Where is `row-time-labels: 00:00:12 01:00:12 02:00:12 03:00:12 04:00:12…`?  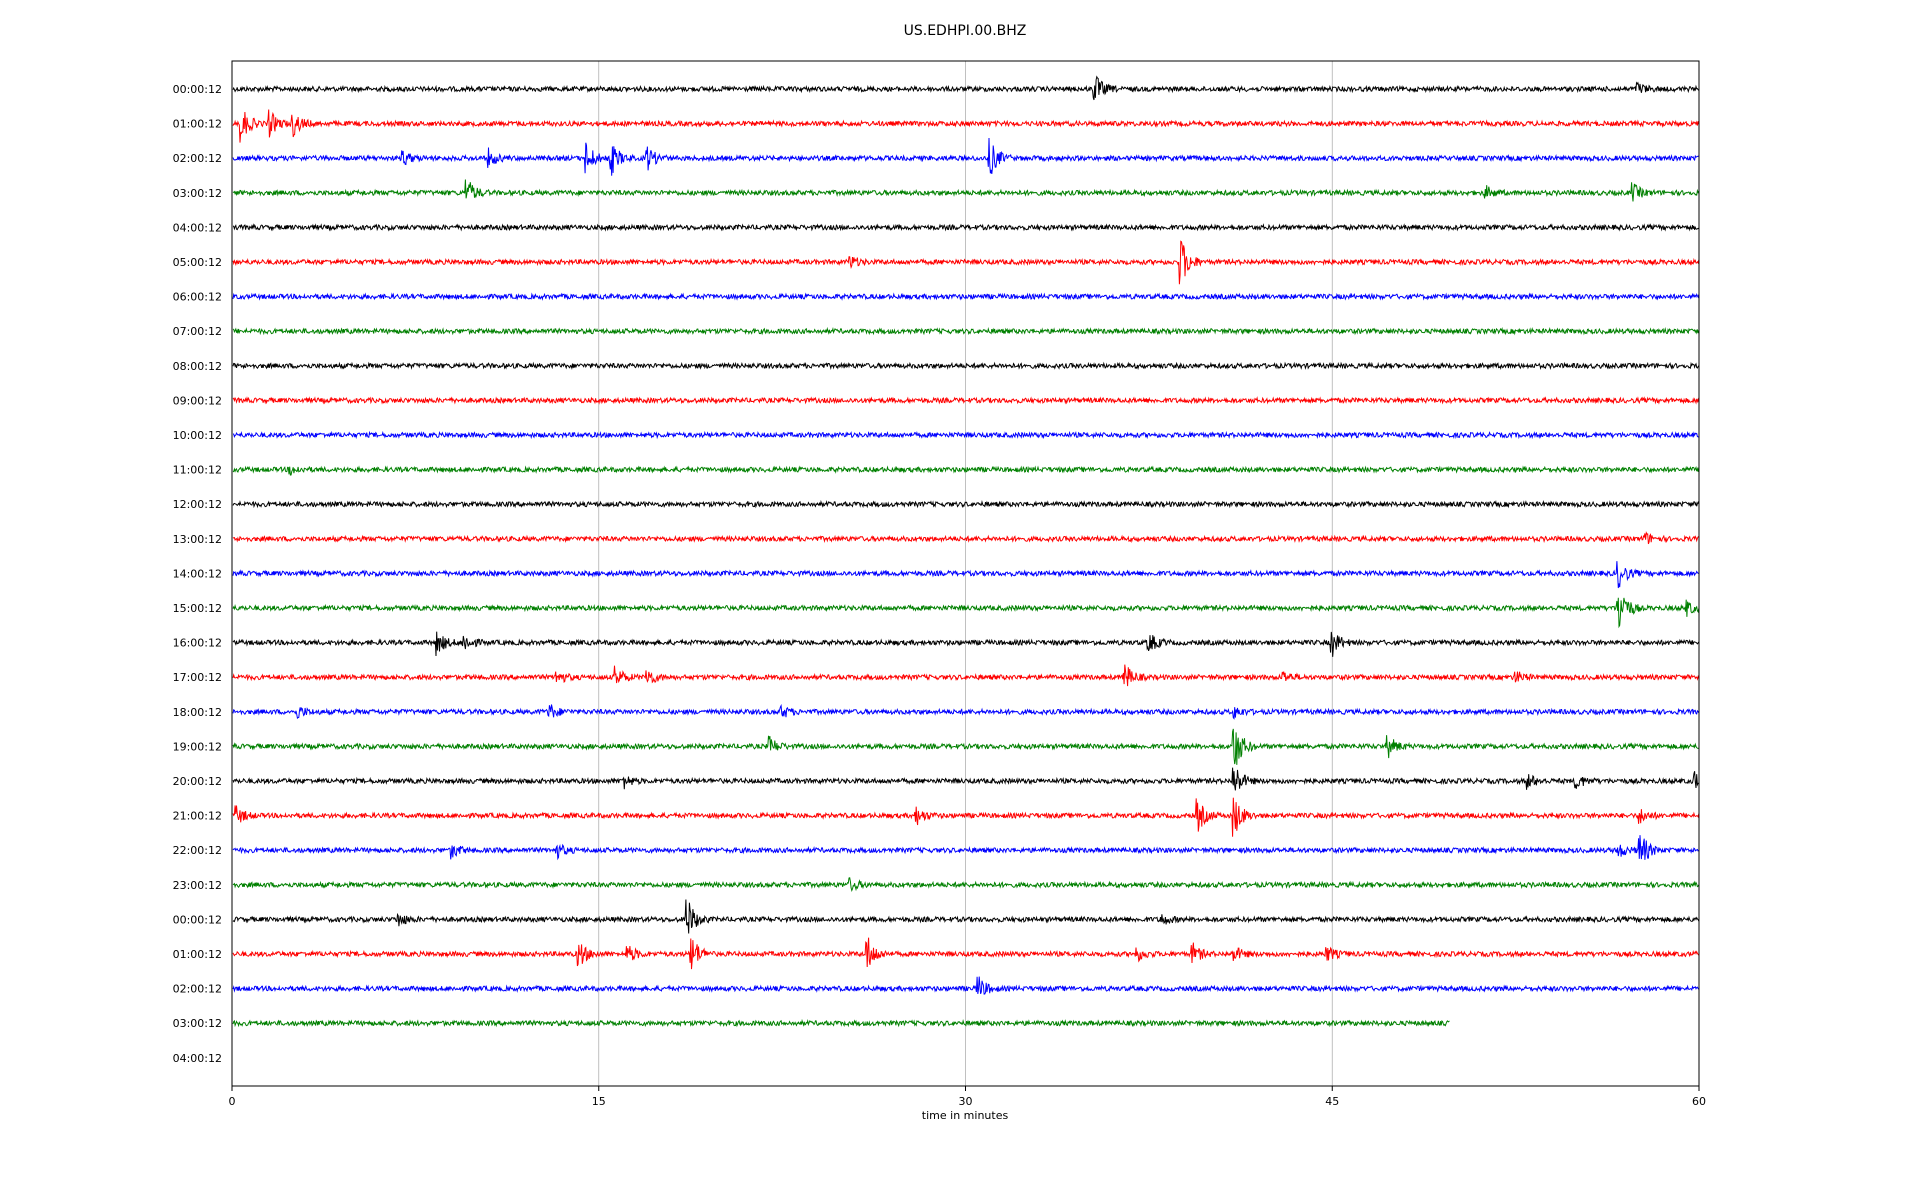
row-time-labels: 00:00:12 01:00:12 02:00:12 03:00:12 04:00:12… is located at coordinates (197, 574).